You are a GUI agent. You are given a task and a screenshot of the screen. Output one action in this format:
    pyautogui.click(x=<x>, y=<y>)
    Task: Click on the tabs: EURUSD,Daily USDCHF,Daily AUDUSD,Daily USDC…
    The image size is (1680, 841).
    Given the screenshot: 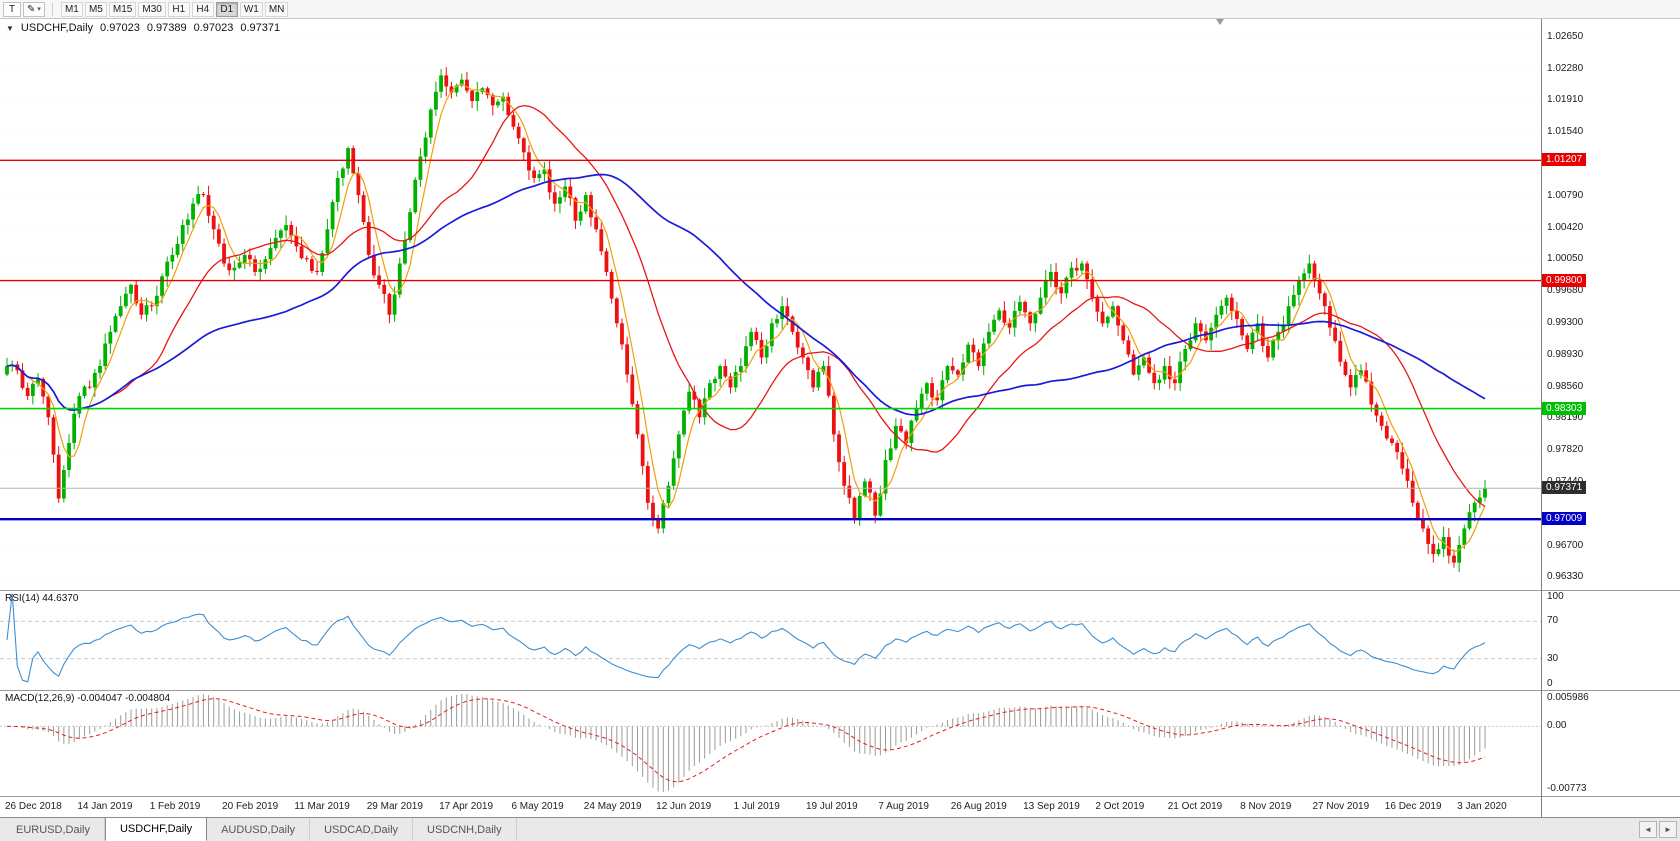 What is the action you would take?
    pyautogui.click(x=259, y=829)
    